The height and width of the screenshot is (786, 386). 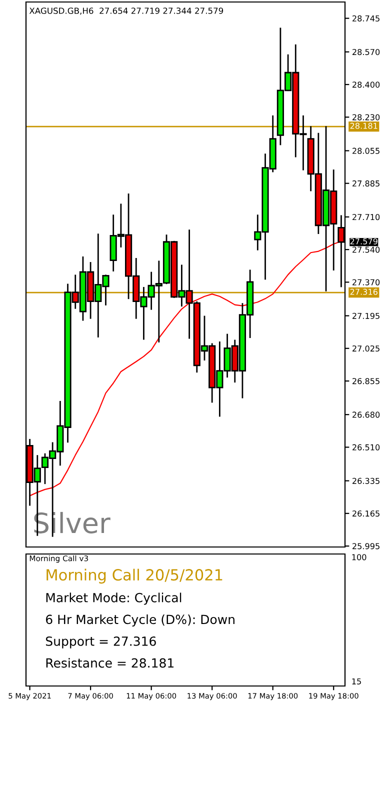 I want to click on y-tick-label: 26.680, so click(x=366, y=415).